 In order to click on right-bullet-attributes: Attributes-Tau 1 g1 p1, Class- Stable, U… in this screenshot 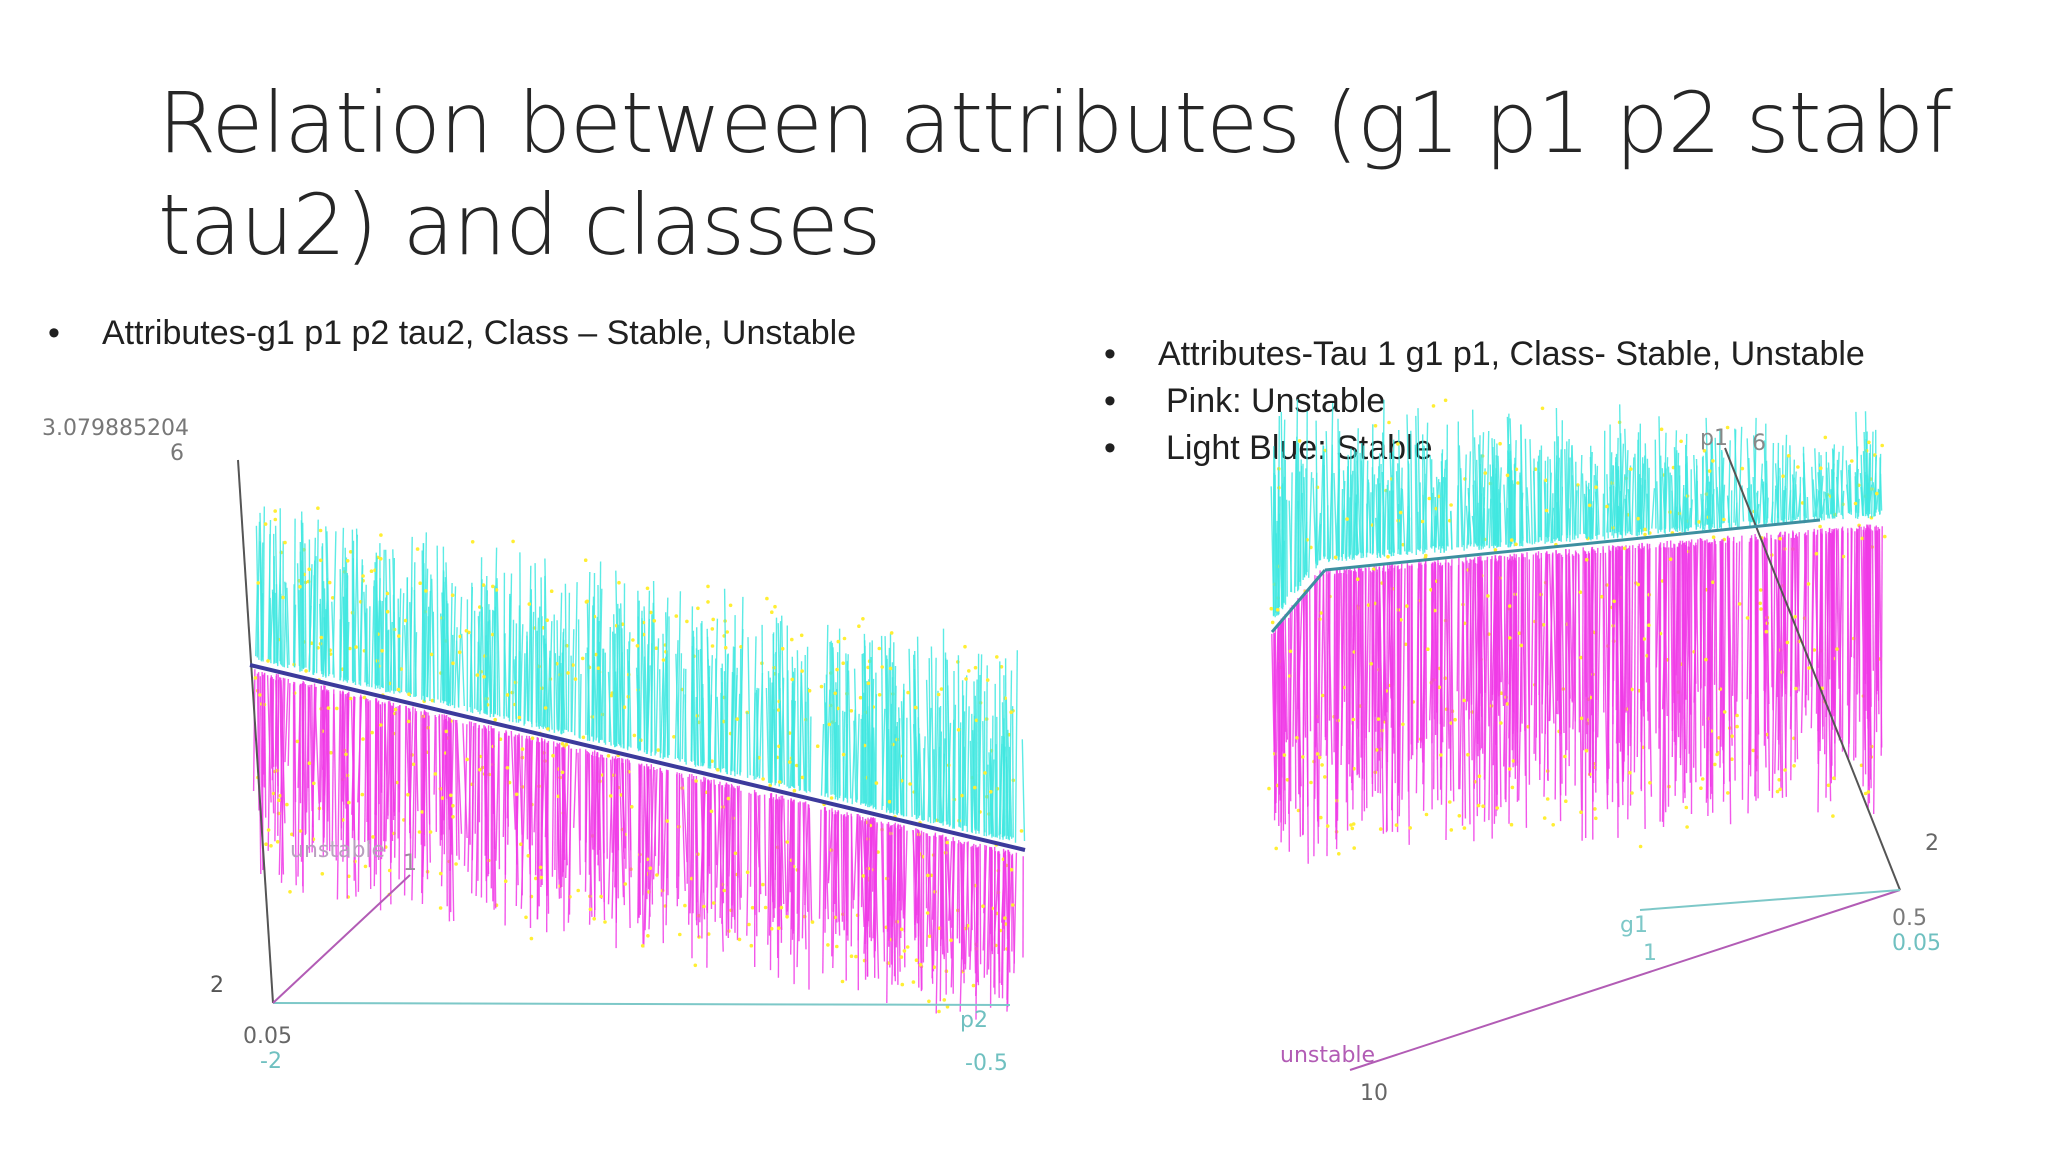, I will do `click(1480, 354)`.